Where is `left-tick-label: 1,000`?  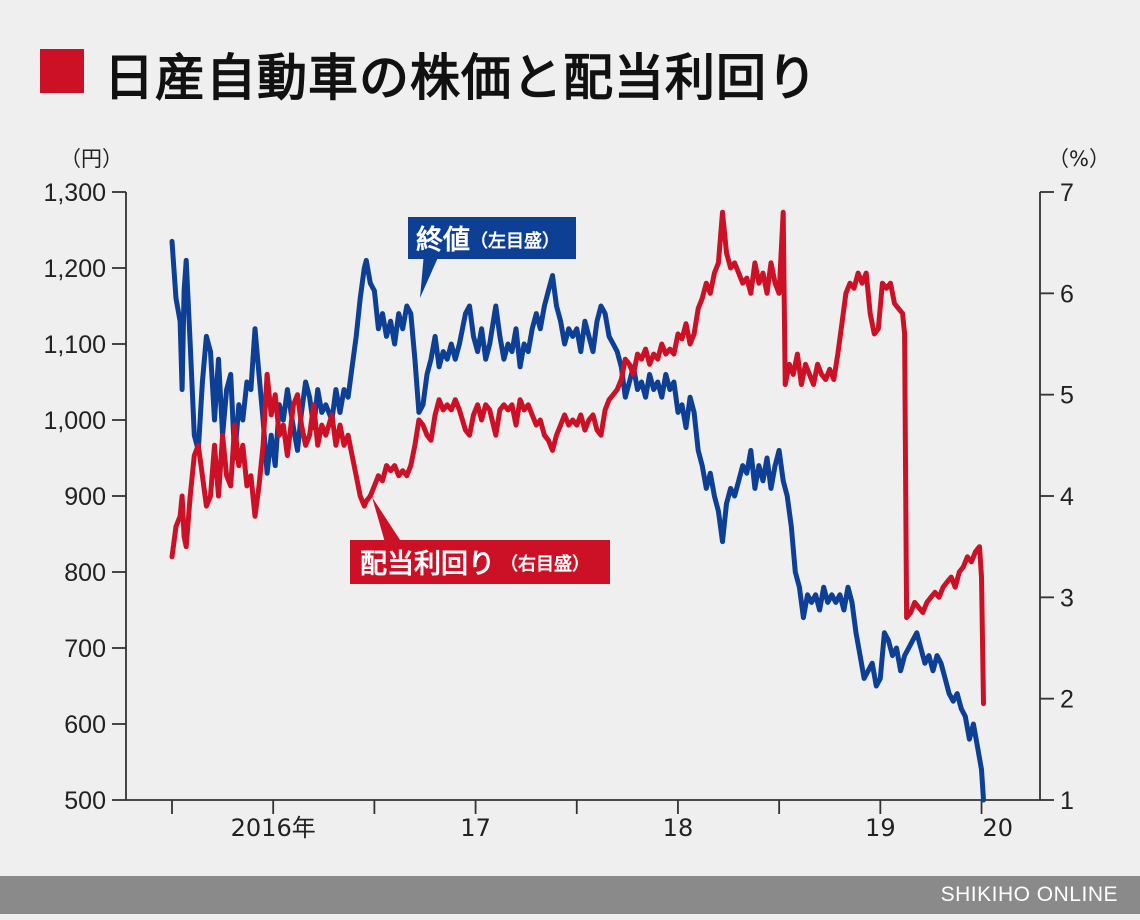 left-tick-label: 1,000 is located at coordinates (74, 421).